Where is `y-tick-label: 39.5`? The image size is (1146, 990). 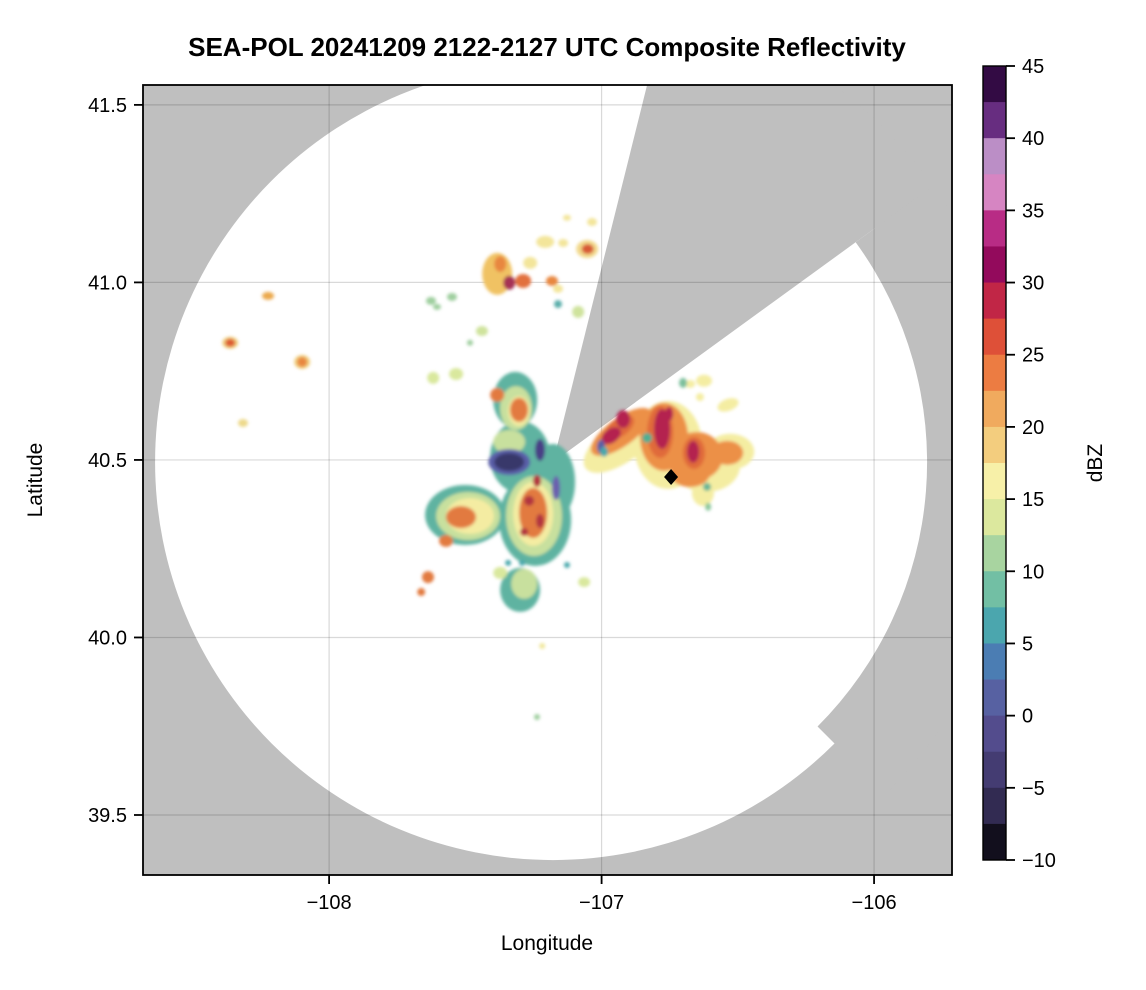 y-tick-label: 39.5 is located at coordinates (107, 816).